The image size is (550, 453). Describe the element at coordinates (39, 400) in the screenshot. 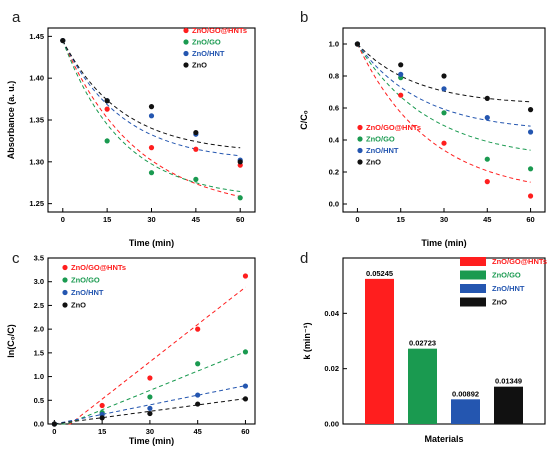

I see `y-tick-label: 0.5` at that location.